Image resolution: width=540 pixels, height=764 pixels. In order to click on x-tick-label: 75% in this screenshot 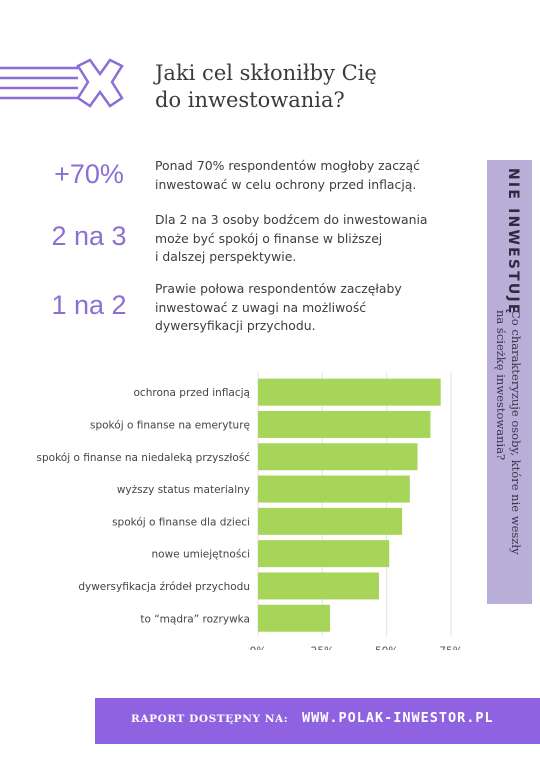, I will do `click(450, 647)`.